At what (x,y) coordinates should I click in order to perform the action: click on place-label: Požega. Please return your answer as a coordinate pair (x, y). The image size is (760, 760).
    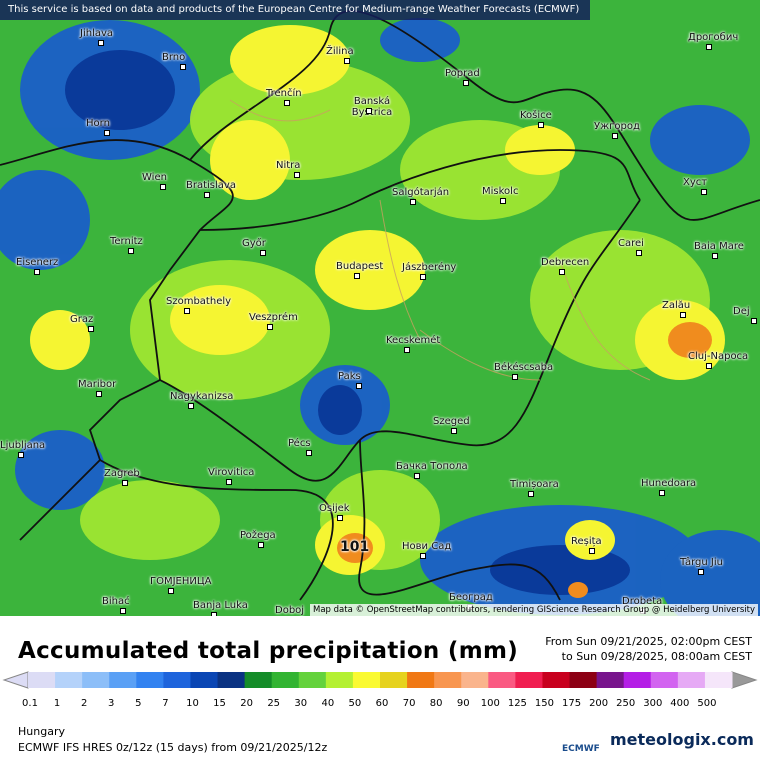
    Looking at the image, I should click on (258, 535).